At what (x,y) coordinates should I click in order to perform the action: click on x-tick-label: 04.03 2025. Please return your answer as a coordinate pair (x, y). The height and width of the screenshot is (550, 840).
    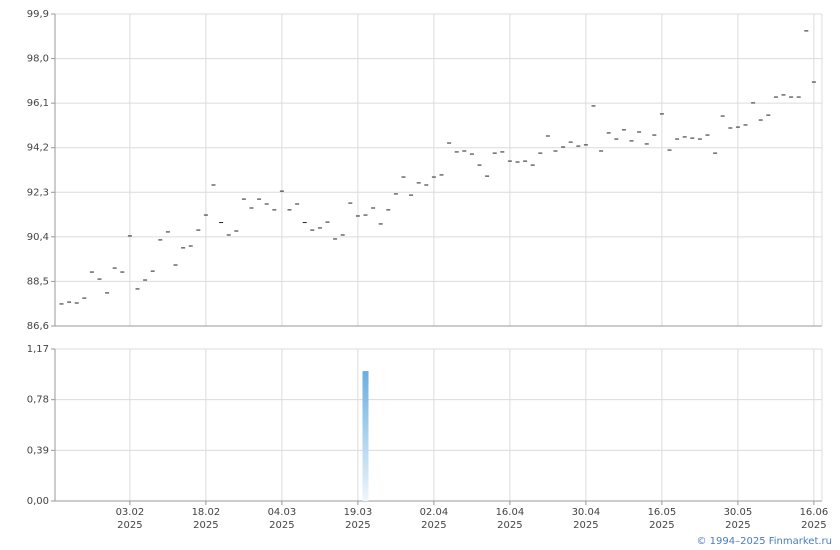
    Looking at the image, I should click on (282, 519).